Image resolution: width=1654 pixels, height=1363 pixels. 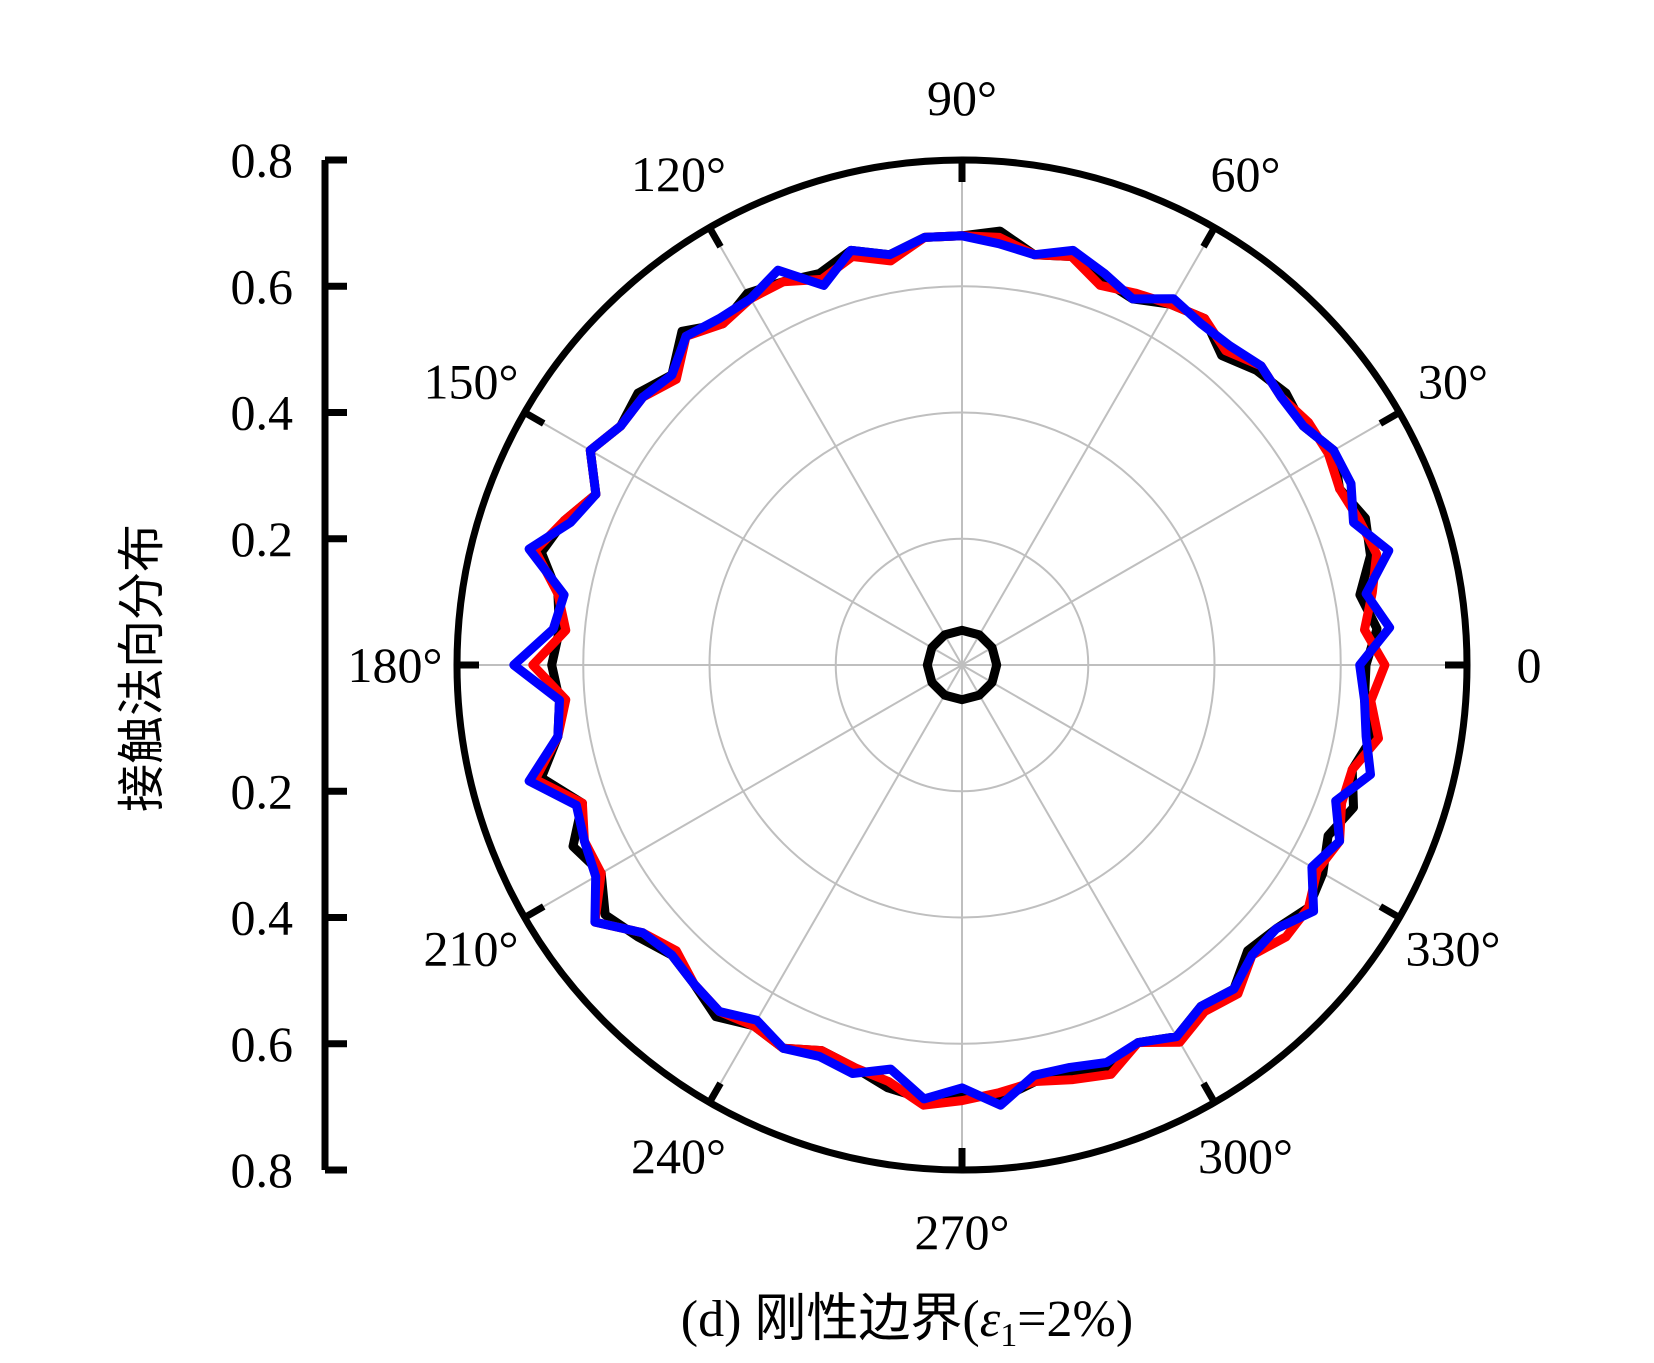 I want to click on angle-label-0: 0, so click(x=1529, y=665).